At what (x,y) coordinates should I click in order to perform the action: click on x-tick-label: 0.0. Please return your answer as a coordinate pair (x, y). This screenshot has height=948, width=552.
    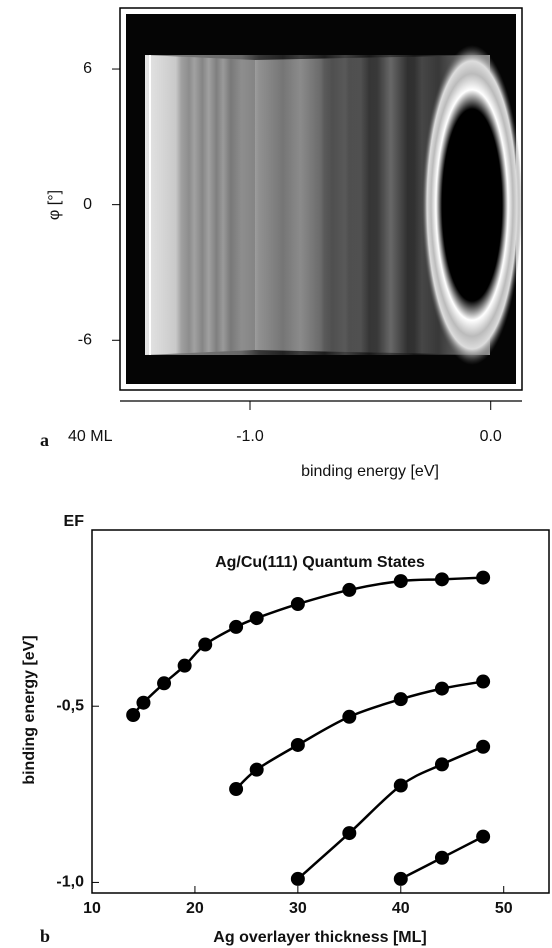
    Looking at the image, I should click on (491, 436).